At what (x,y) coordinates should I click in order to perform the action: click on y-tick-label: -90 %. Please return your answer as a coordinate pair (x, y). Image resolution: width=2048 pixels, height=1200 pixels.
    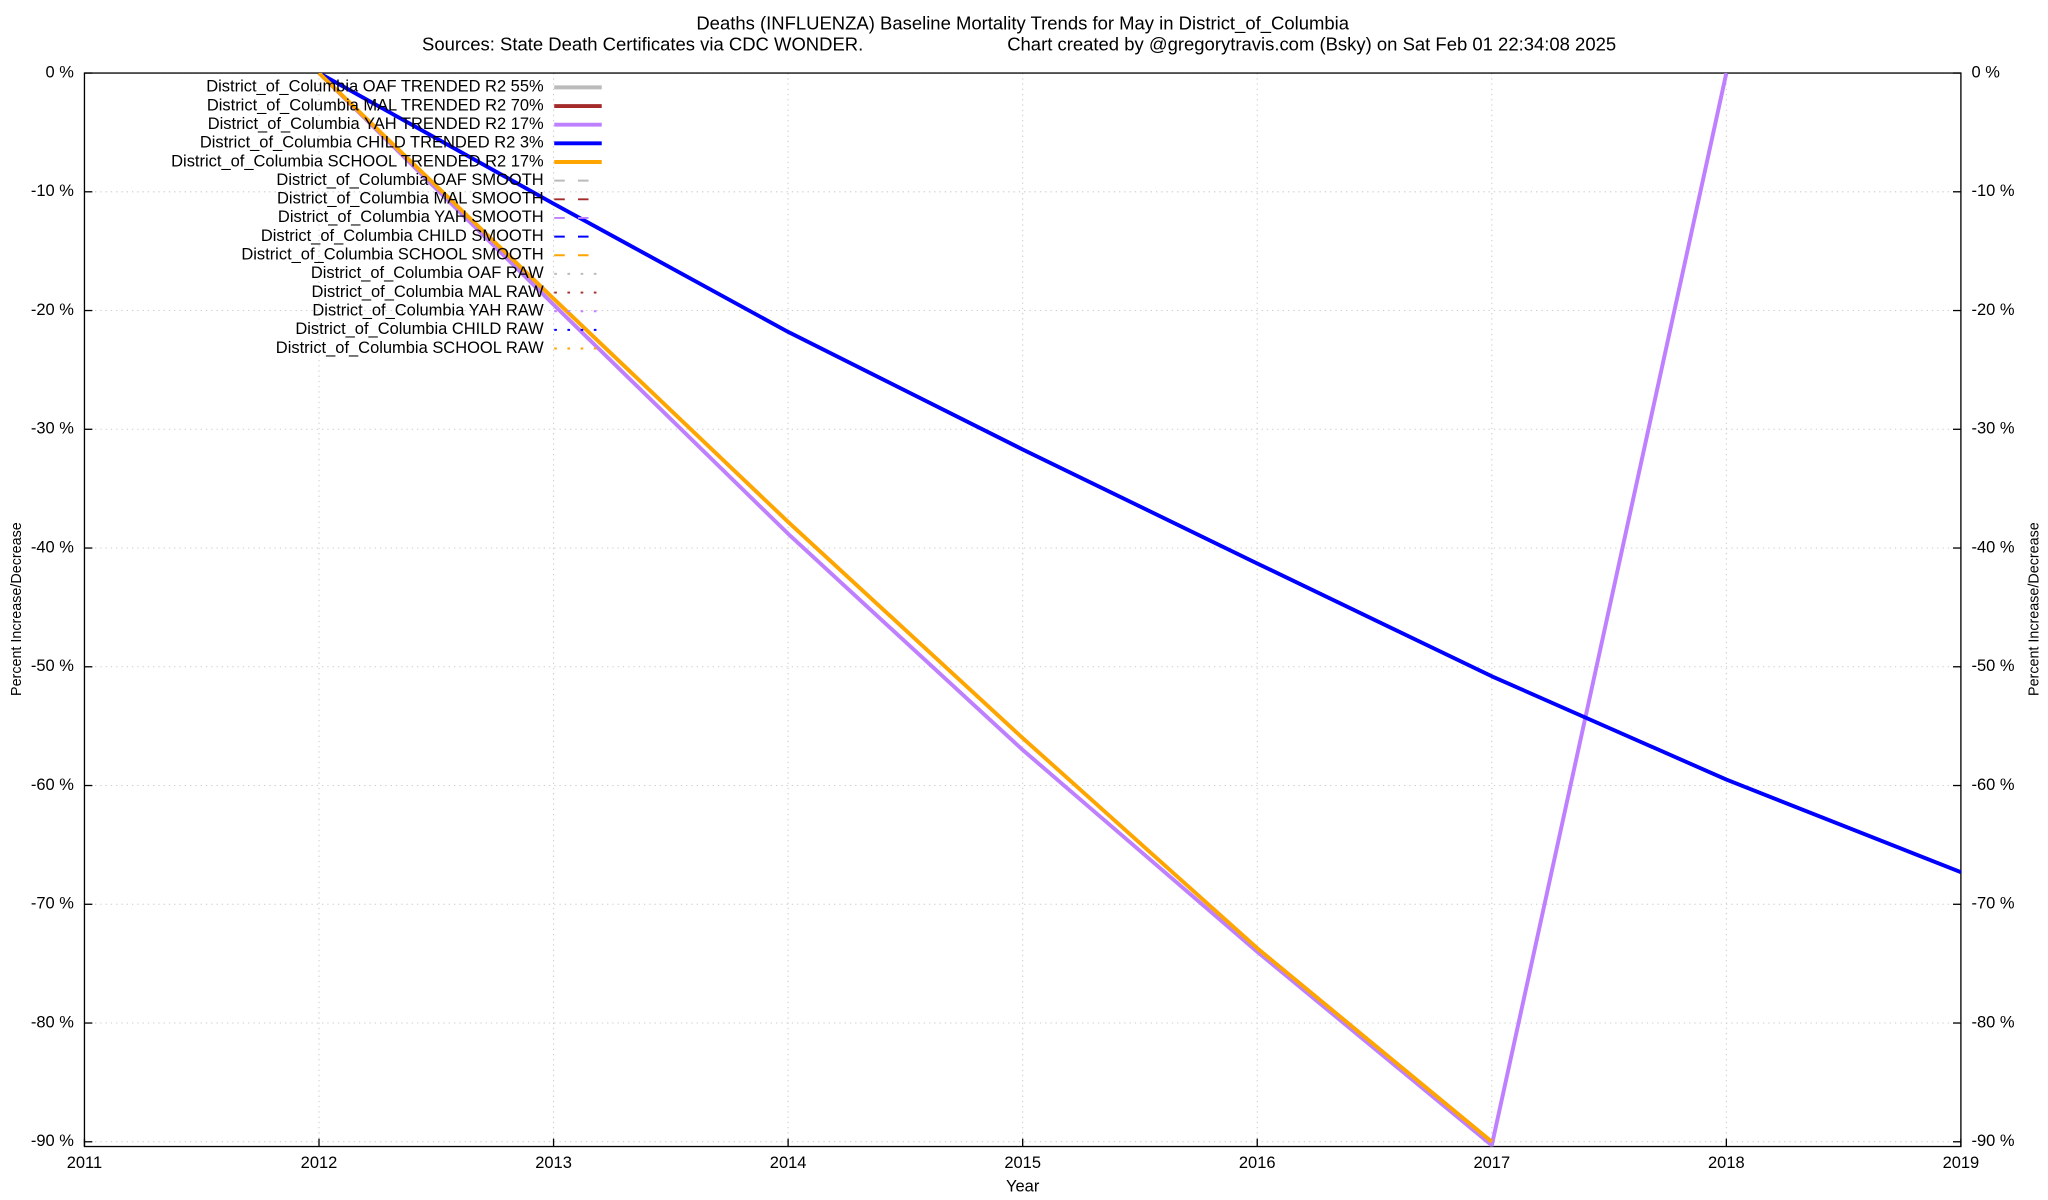
    Looking at the image, I should click on (52, 1141).